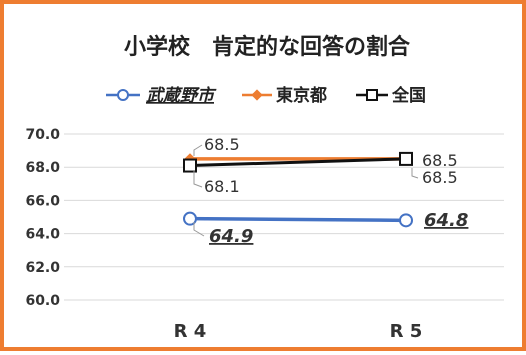 The image size is (526, 355). Describe the element at coordinates (372, 95) in the screenshot. I see `legend-marker-national` at that location.